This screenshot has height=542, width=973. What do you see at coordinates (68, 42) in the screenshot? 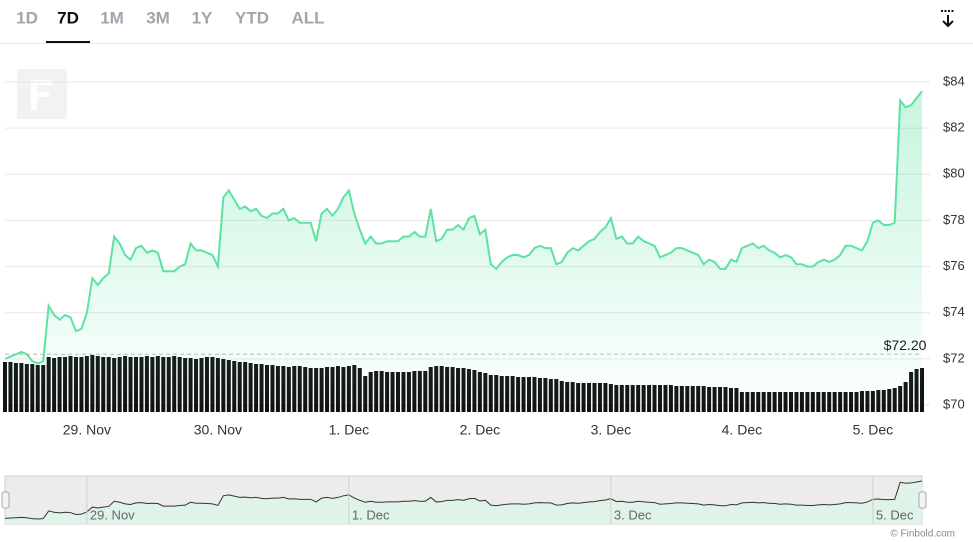
I see `range-tab-underline` at bounding box center [68, 42].